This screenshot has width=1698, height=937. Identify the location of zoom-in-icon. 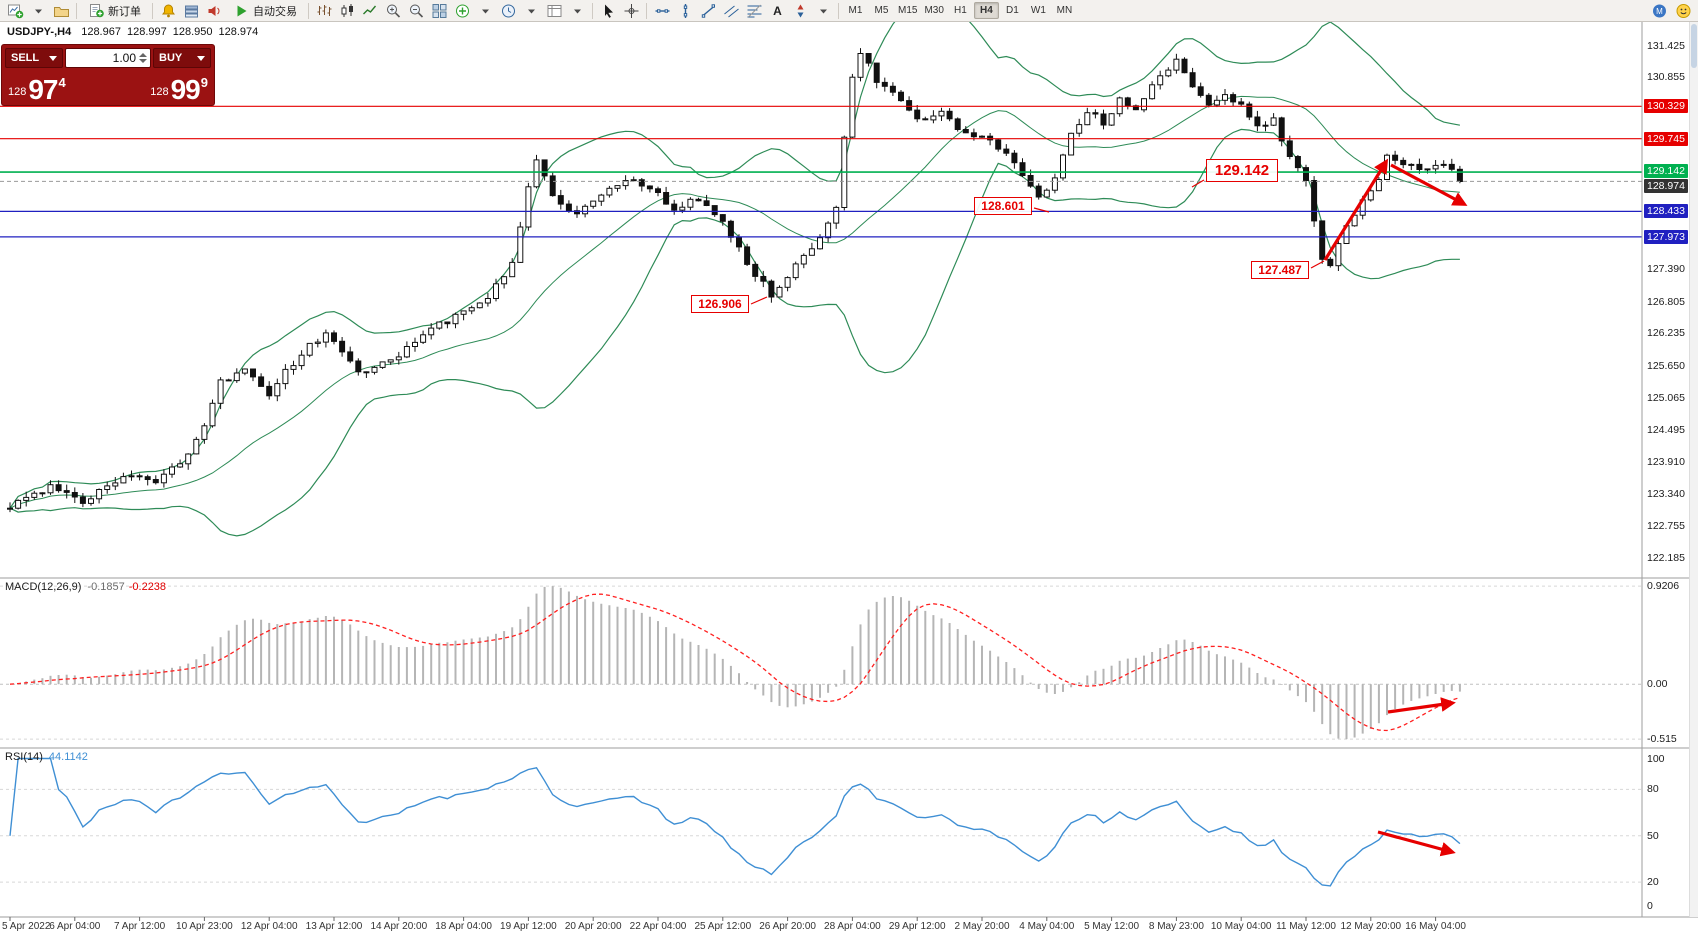
(393, 10).